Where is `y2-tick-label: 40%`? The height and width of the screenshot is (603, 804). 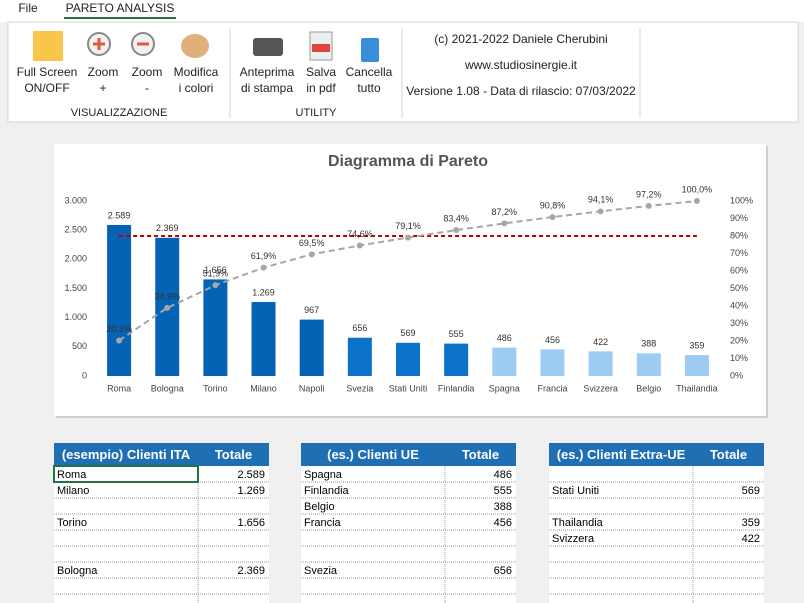 y2-tick-label: 40% is located at coordinates (739, 305).